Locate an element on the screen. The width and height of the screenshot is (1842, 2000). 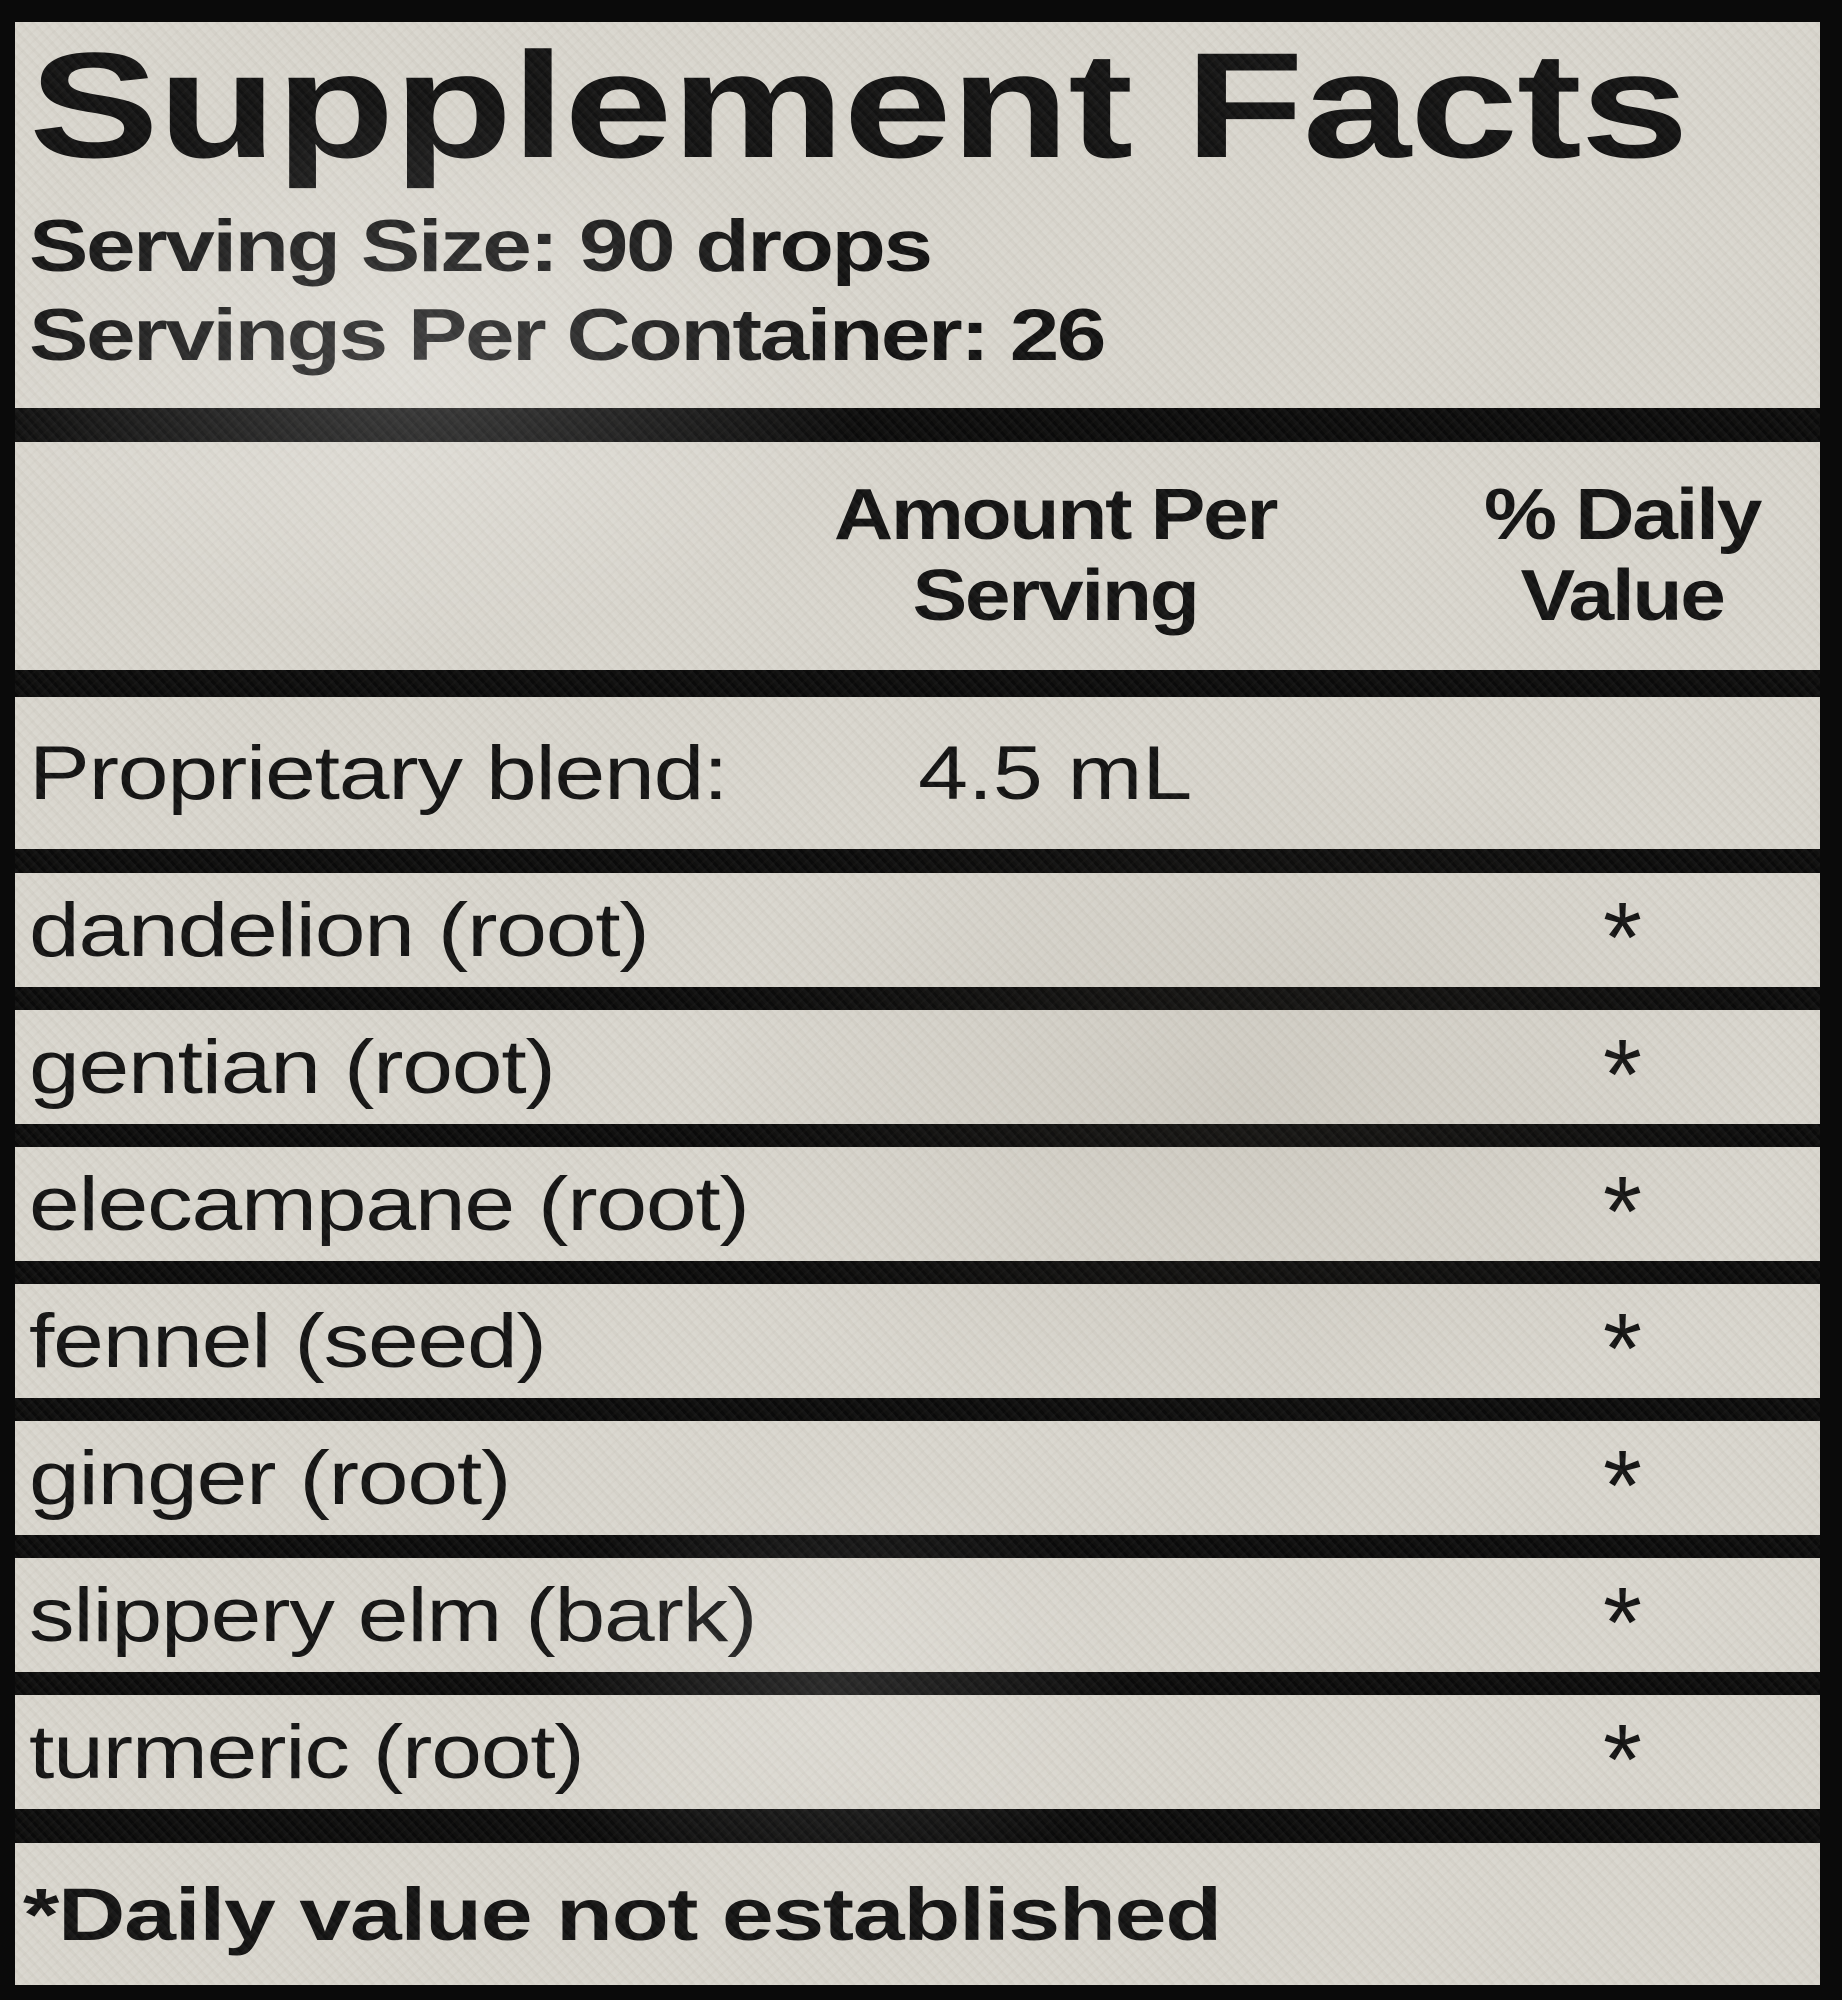
dv-header-line1: % Daily is located at coordinates (1623, 515).